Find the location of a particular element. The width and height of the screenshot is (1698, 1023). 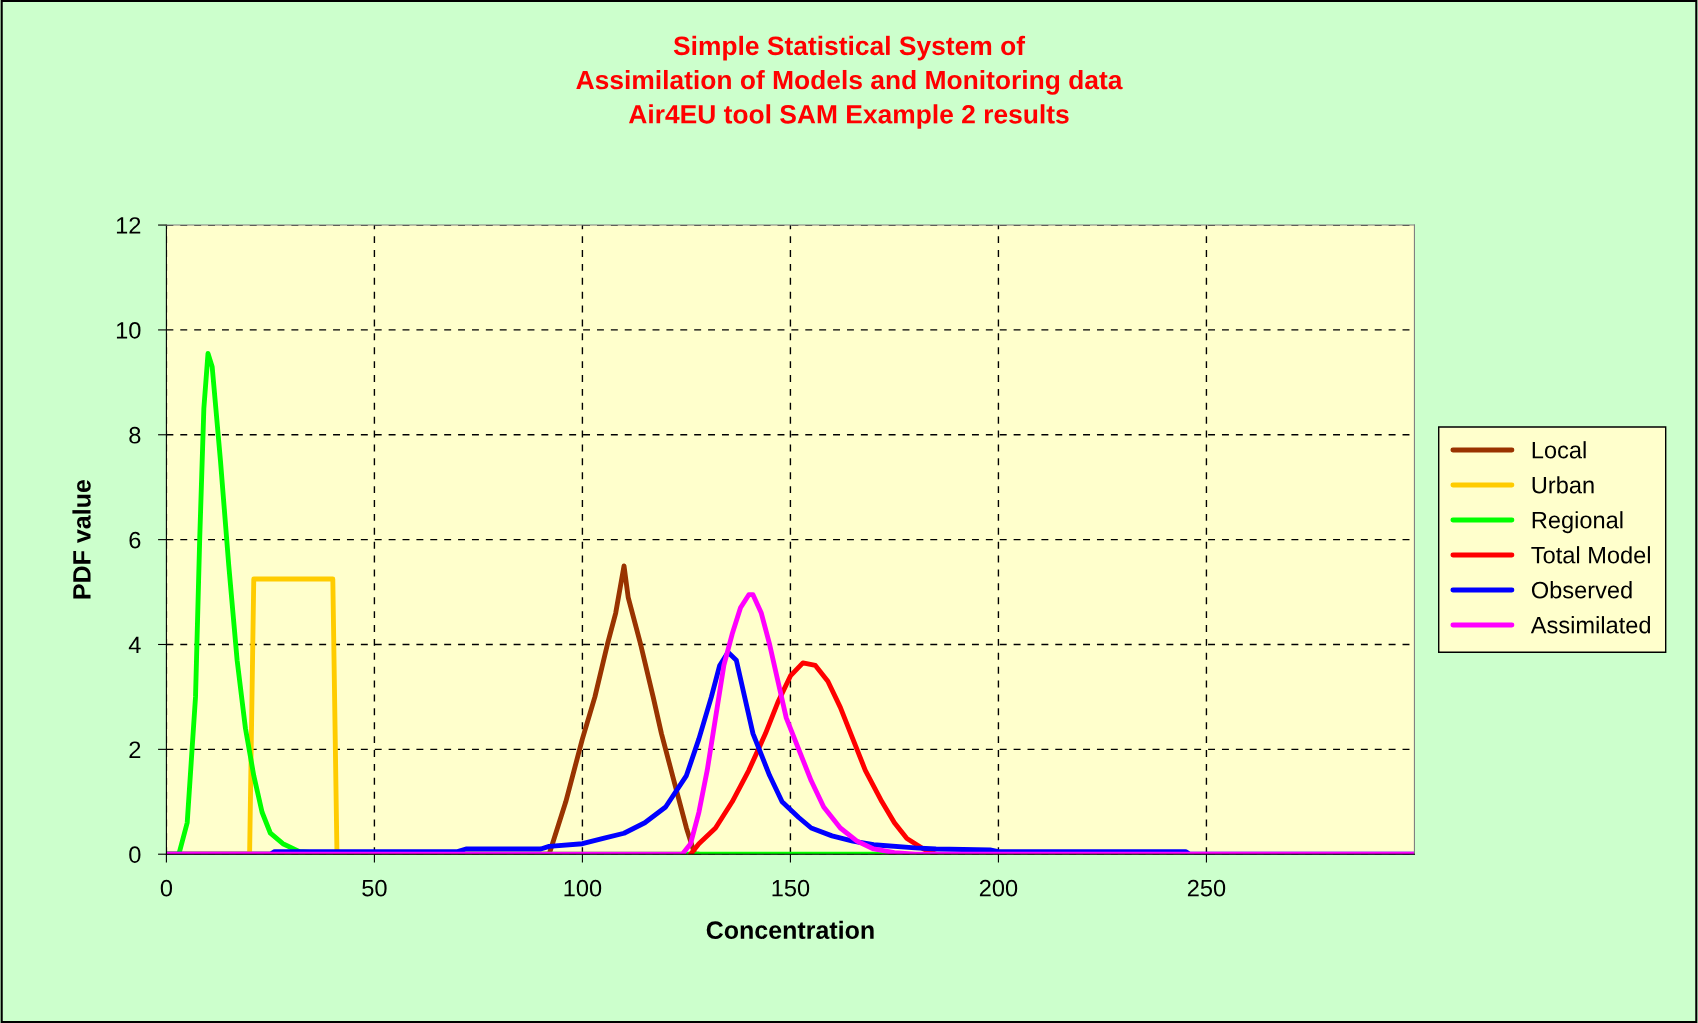

y-tick-label: 12 is located at coordinates (128, 225).